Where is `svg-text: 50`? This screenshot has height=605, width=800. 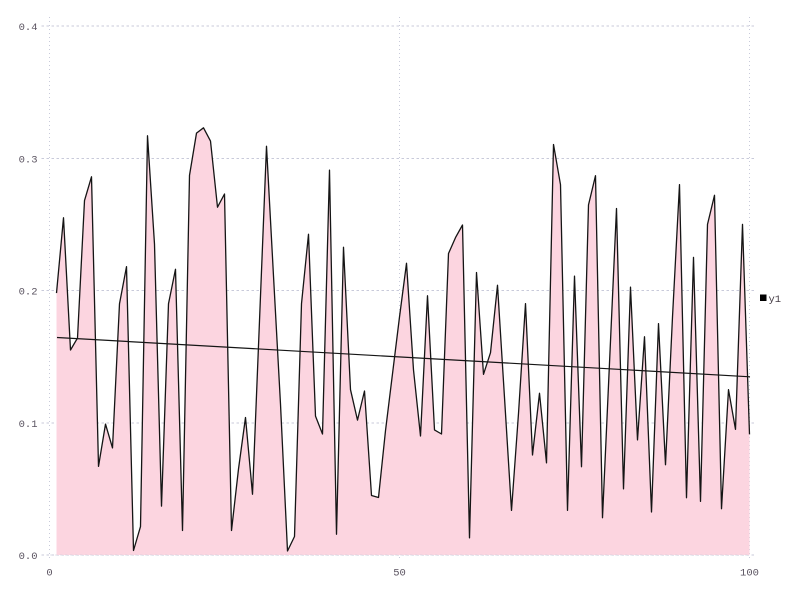 svg-text: 50 is located at coordinates (399, 574).